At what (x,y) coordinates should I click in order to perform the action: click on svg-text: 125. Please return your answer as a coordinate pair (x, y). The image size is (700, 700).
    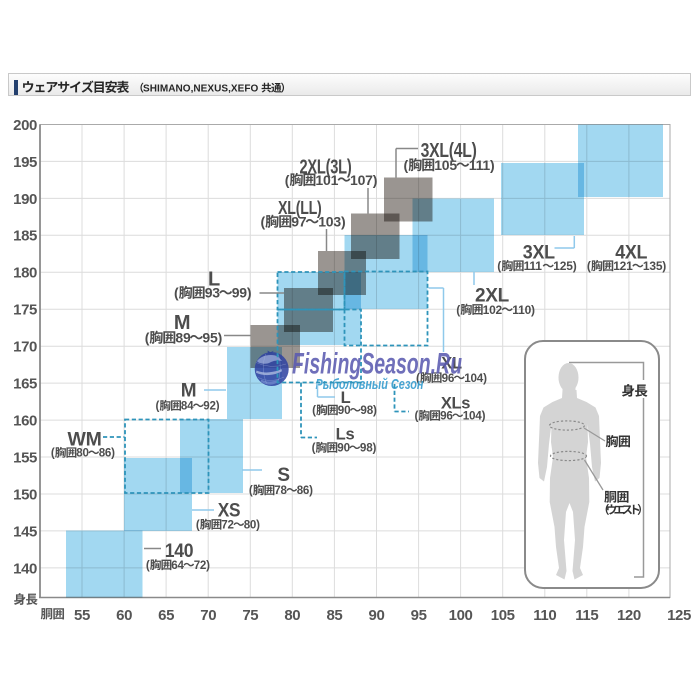
    Looking at the image, I should click on (679, 615).